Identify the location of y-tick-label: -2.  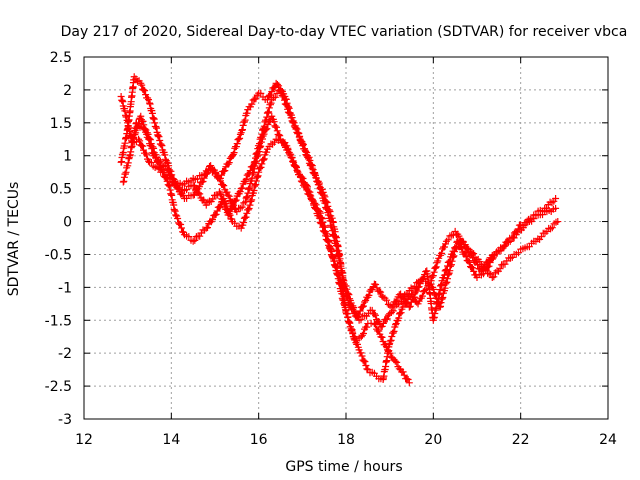
(65, 354).